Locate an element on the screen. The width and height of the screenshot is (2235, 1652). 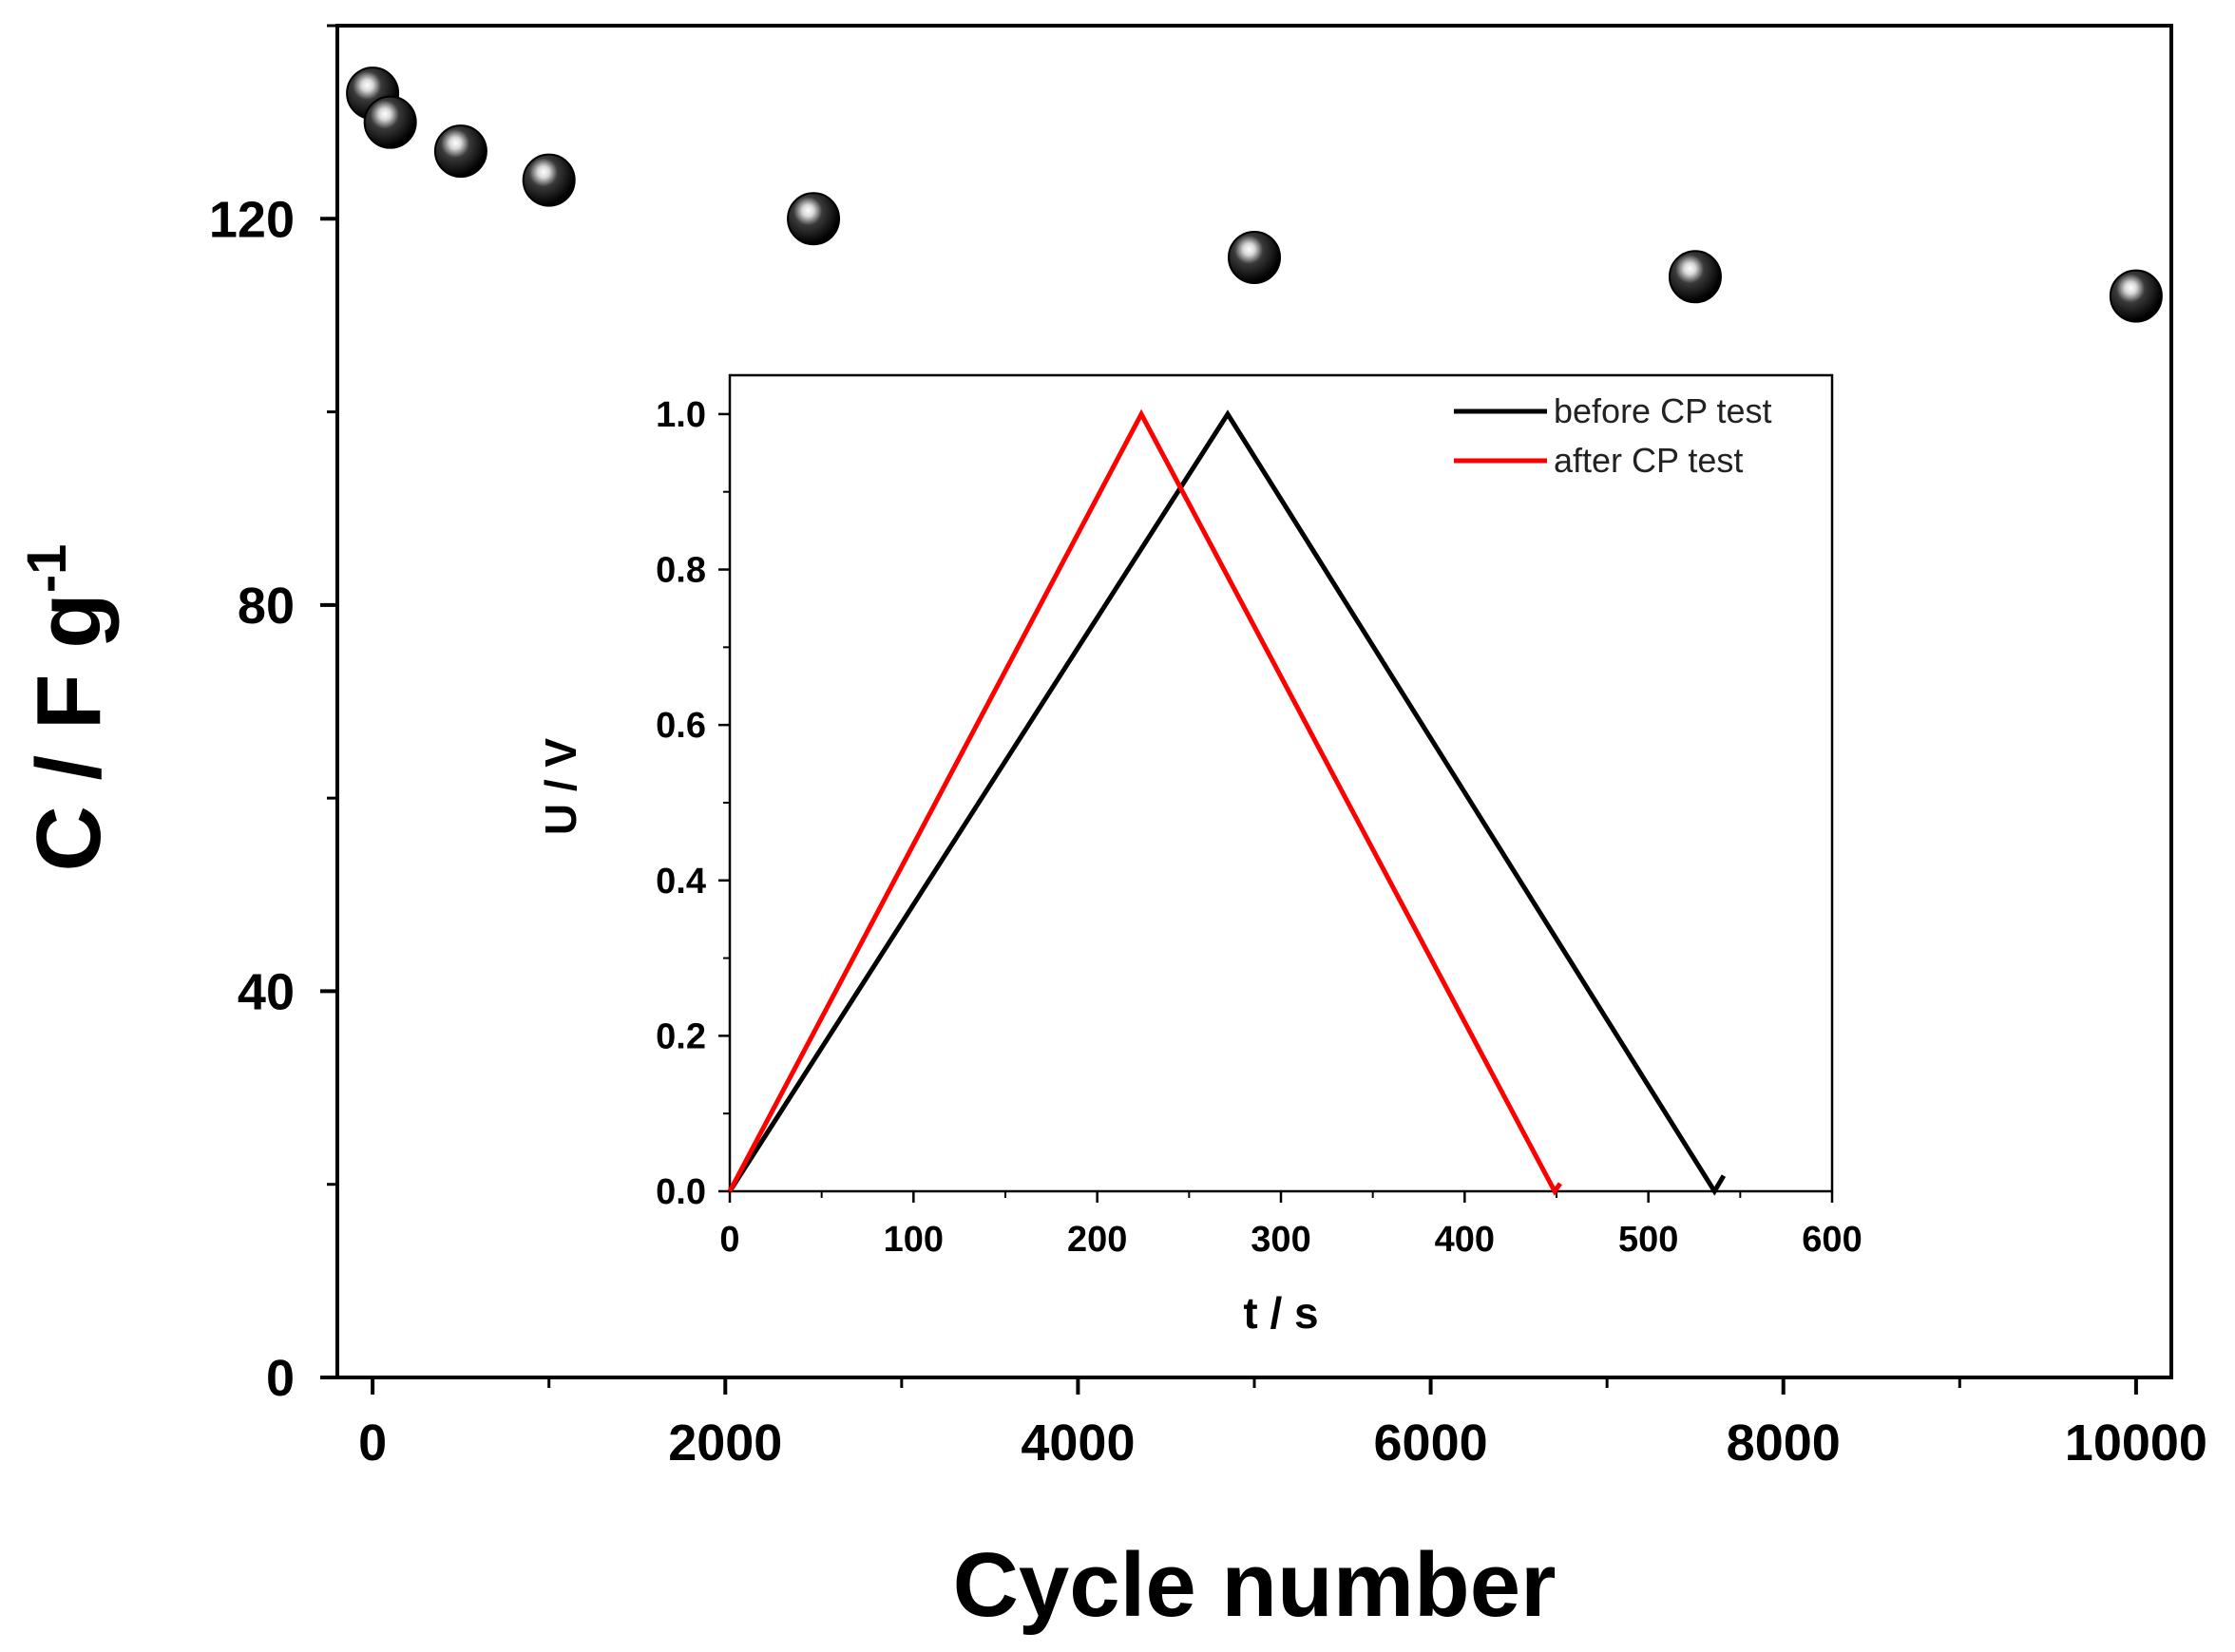
inset-y-tick-label: 0.8 is located at coordinates (681, 571).